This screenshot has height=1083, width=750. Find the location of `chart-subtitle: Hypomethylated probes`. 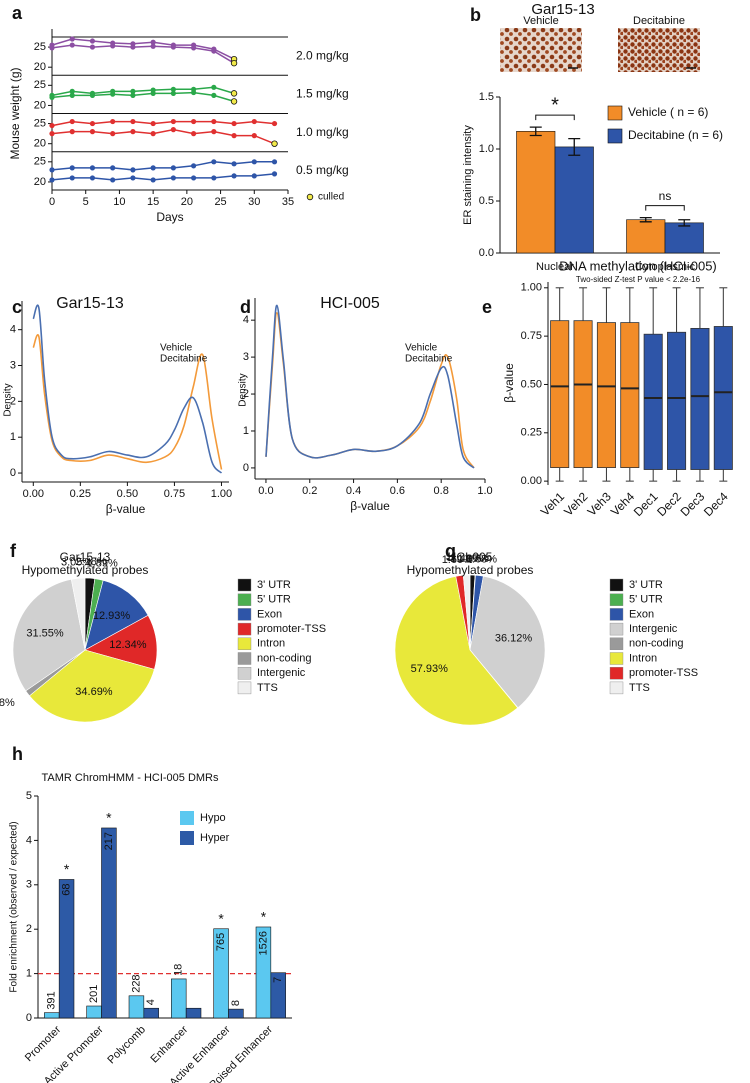

chart-subtitle: Hypomethylated probes is located at coordinates (85, 570).